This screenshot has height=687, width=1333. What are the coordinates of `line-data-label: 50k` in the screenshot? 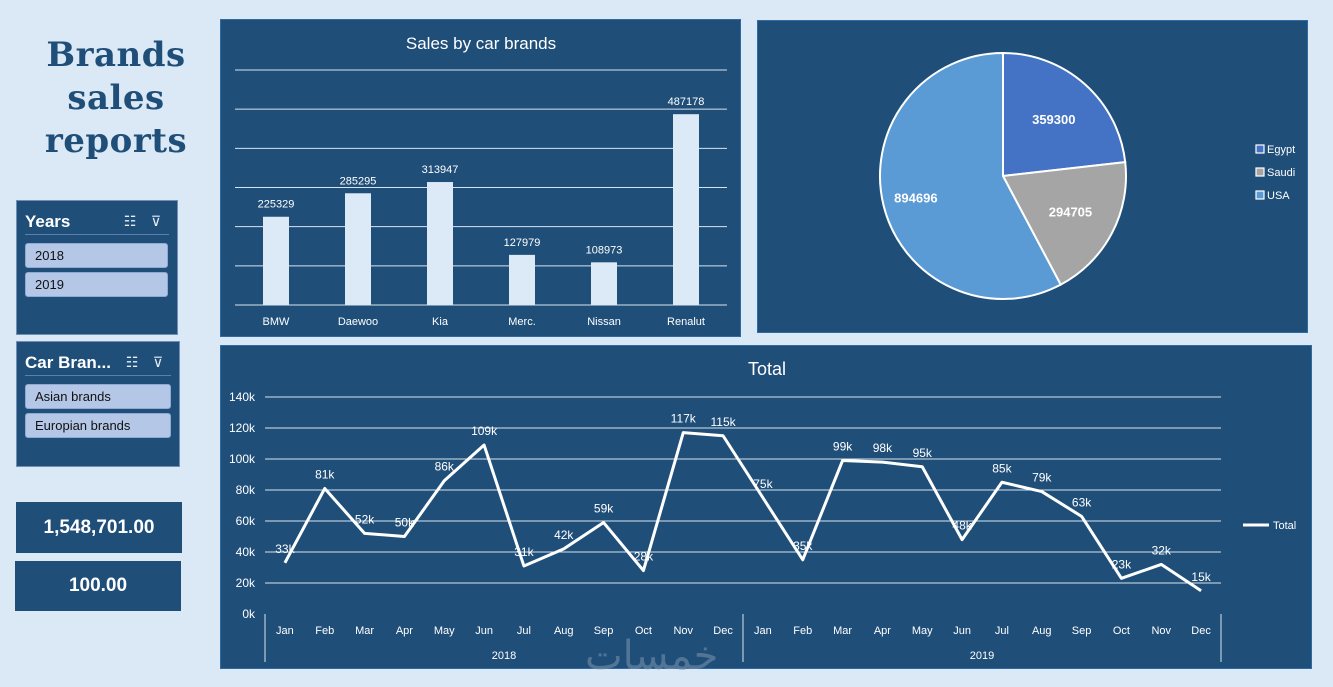 It's located at (405, 523).